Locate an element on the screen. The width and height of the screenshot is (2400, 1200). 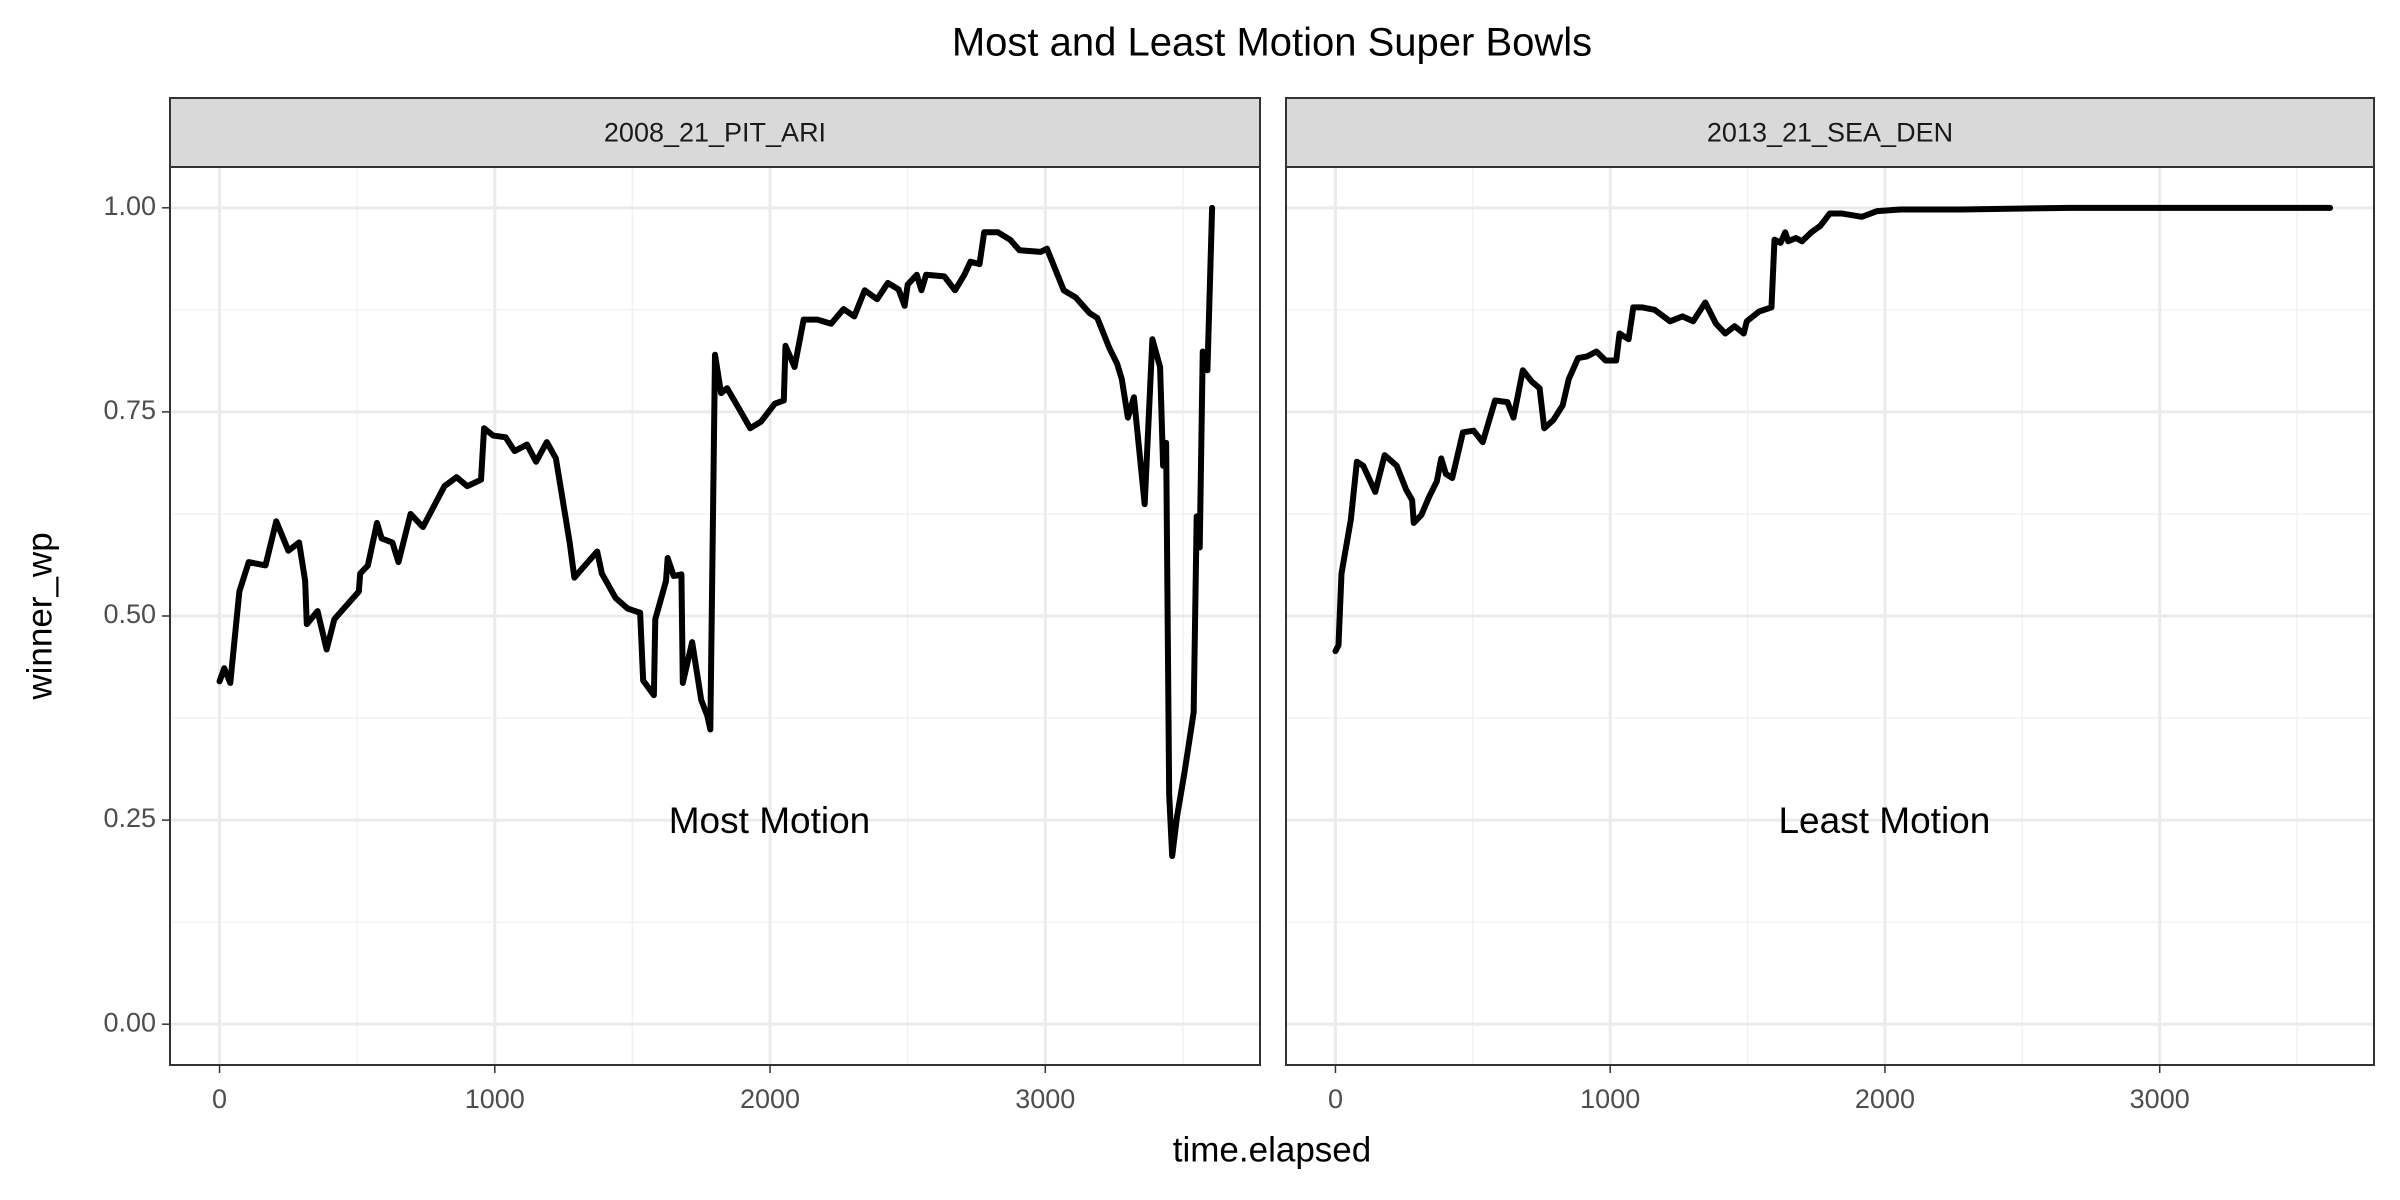
y-tick-label: 1.00 is located at coordinates (129, 206).